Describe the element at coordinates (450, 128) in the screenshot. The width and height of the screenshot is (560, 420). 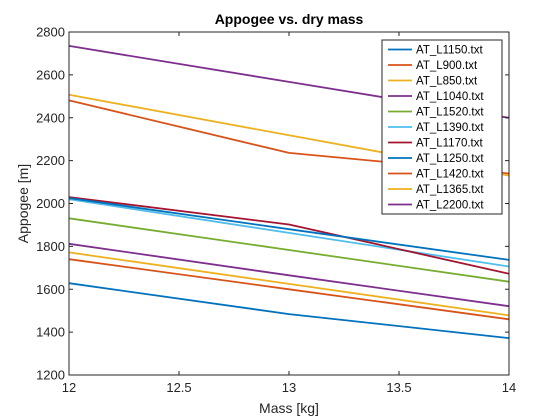
I see `legend-entry-label: AT_L1390.txt` at that location.